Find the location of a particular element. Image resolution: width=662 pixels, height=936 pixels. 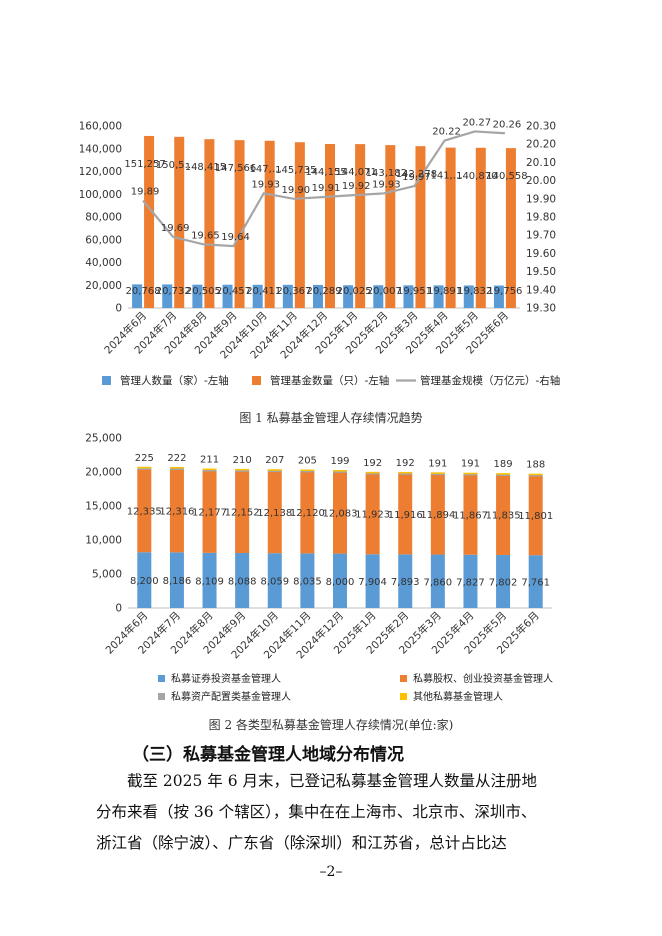

label-other-managers: 210 is located at coordinates (242, 460).